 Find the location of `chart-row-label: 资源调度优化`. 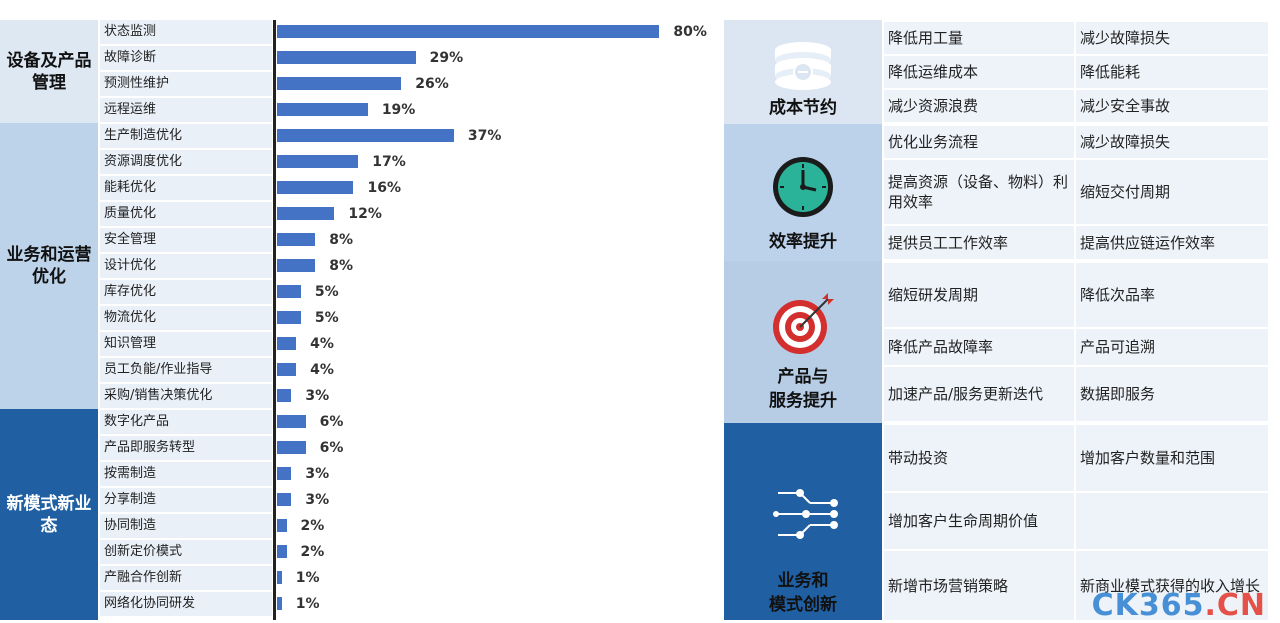

chart-row-label: 资源调度优化 is located at coordinates (186, 162).